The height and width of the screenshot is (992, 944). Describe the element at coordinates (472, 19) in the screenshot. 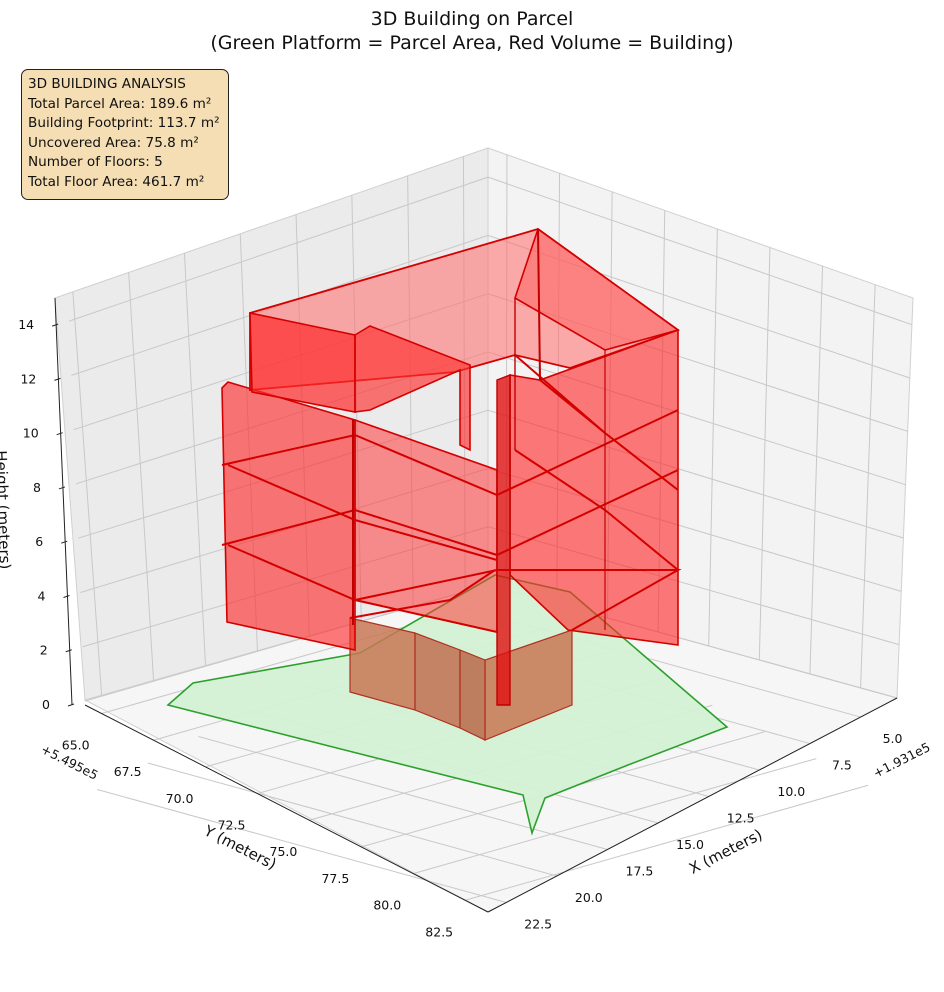

I see `chart-title: 3D Building on Parcel` at that location.